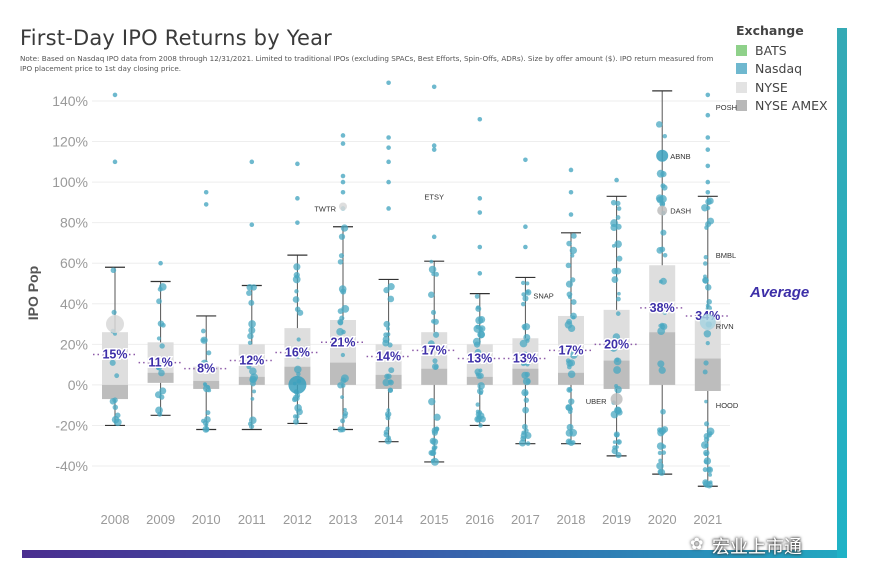 The width and height of the screenshot is (873, 585). What do you see at coordinates (74, 344) in the screenshot?
I see `y-tick-label: 20%` at bounding box center [74, 344].